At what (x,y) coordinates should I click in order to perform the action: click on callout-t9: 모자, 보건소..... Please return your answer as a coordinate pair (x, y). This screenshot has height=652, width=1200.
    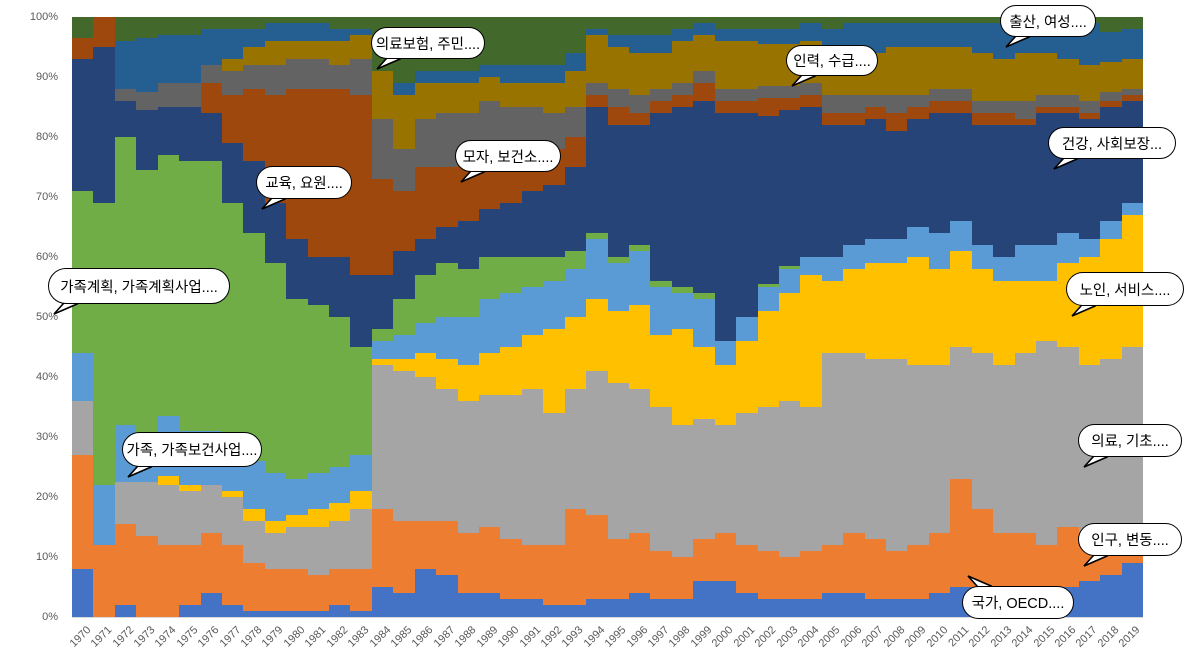
    Looking at the image, I should click on (508, 161).